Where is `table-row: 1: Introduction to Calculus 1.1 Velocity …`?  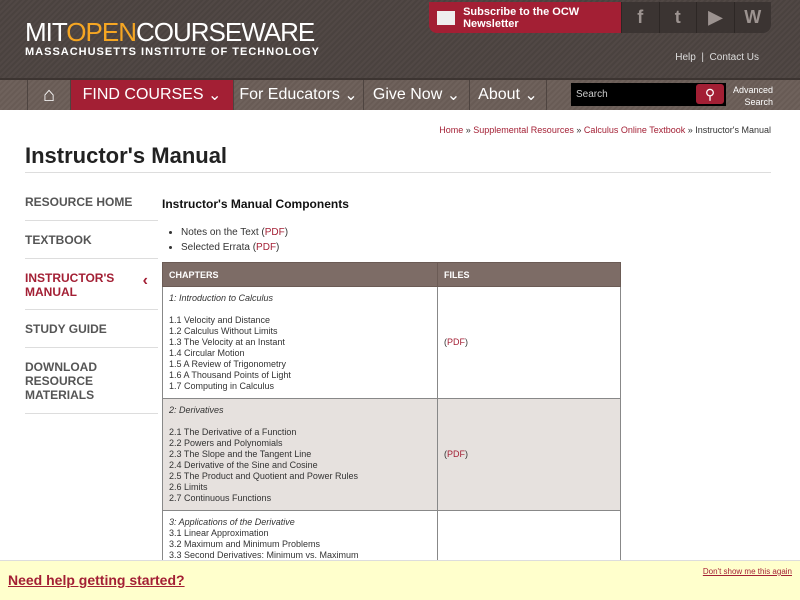 table-row: 1: Introduction to Calculus 1.1 Velocity … is located at coordinates (391, 342).